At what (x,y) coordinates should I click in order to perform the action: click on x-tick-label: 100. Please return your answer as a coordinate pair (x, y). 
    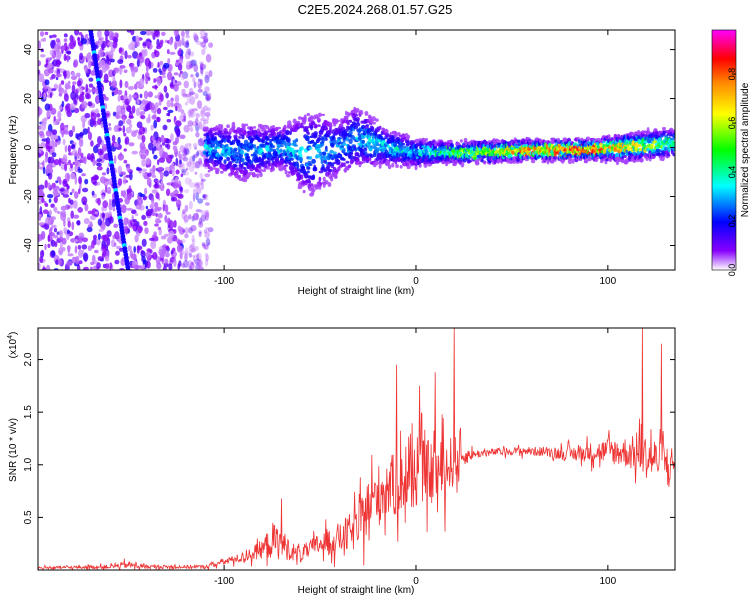
    Looking at the image, I should click on (608, 281).